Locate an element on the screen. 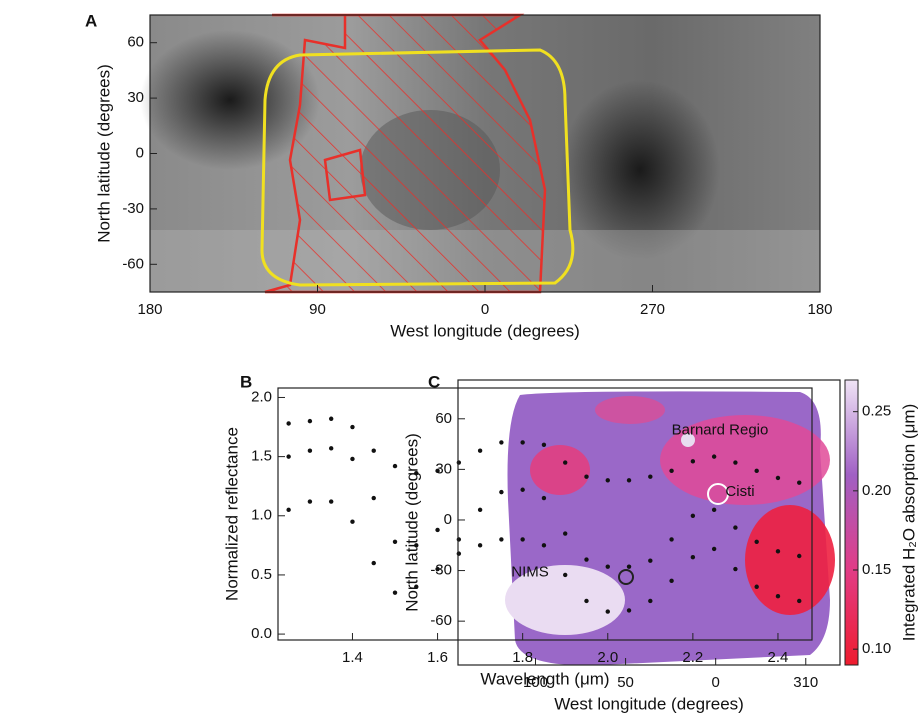  y-tick-label: 30 is located at coordinates (135, 97).